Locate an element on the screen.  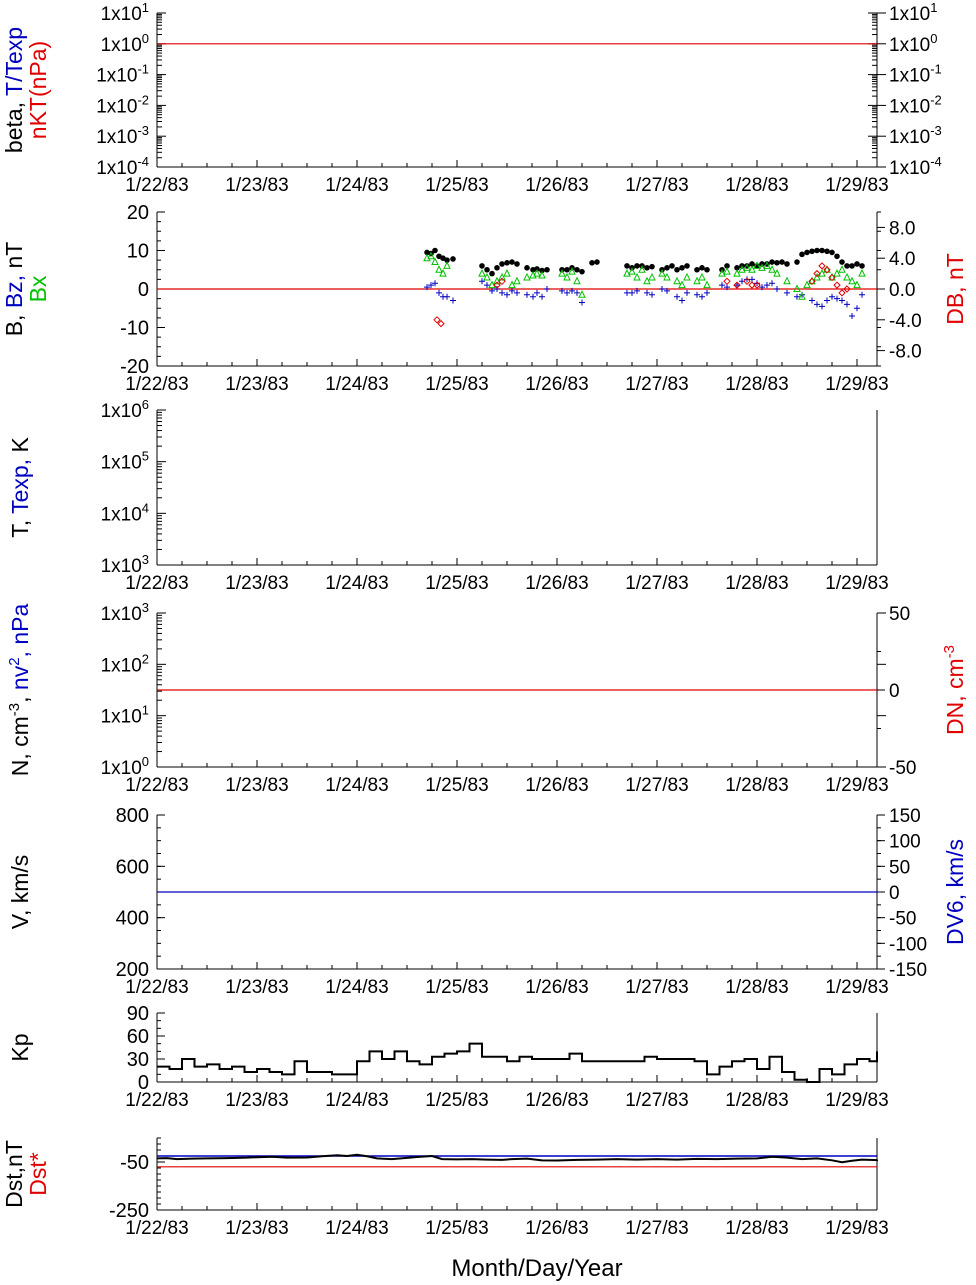
x-tick-label: 1/22/83 is located at coordinates (156, 1228).